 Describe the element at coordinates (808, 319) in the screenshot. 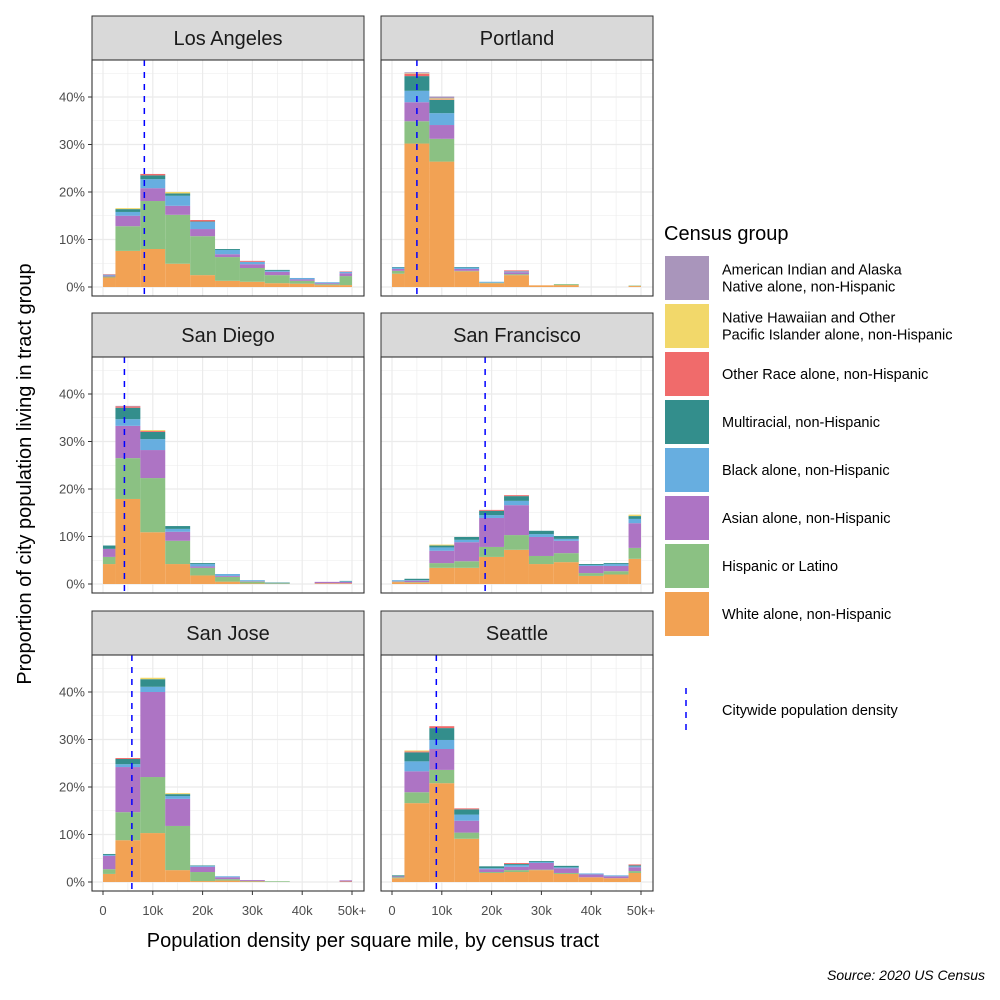

I see `legend-label: Native Hawaiian and Other` at that location.